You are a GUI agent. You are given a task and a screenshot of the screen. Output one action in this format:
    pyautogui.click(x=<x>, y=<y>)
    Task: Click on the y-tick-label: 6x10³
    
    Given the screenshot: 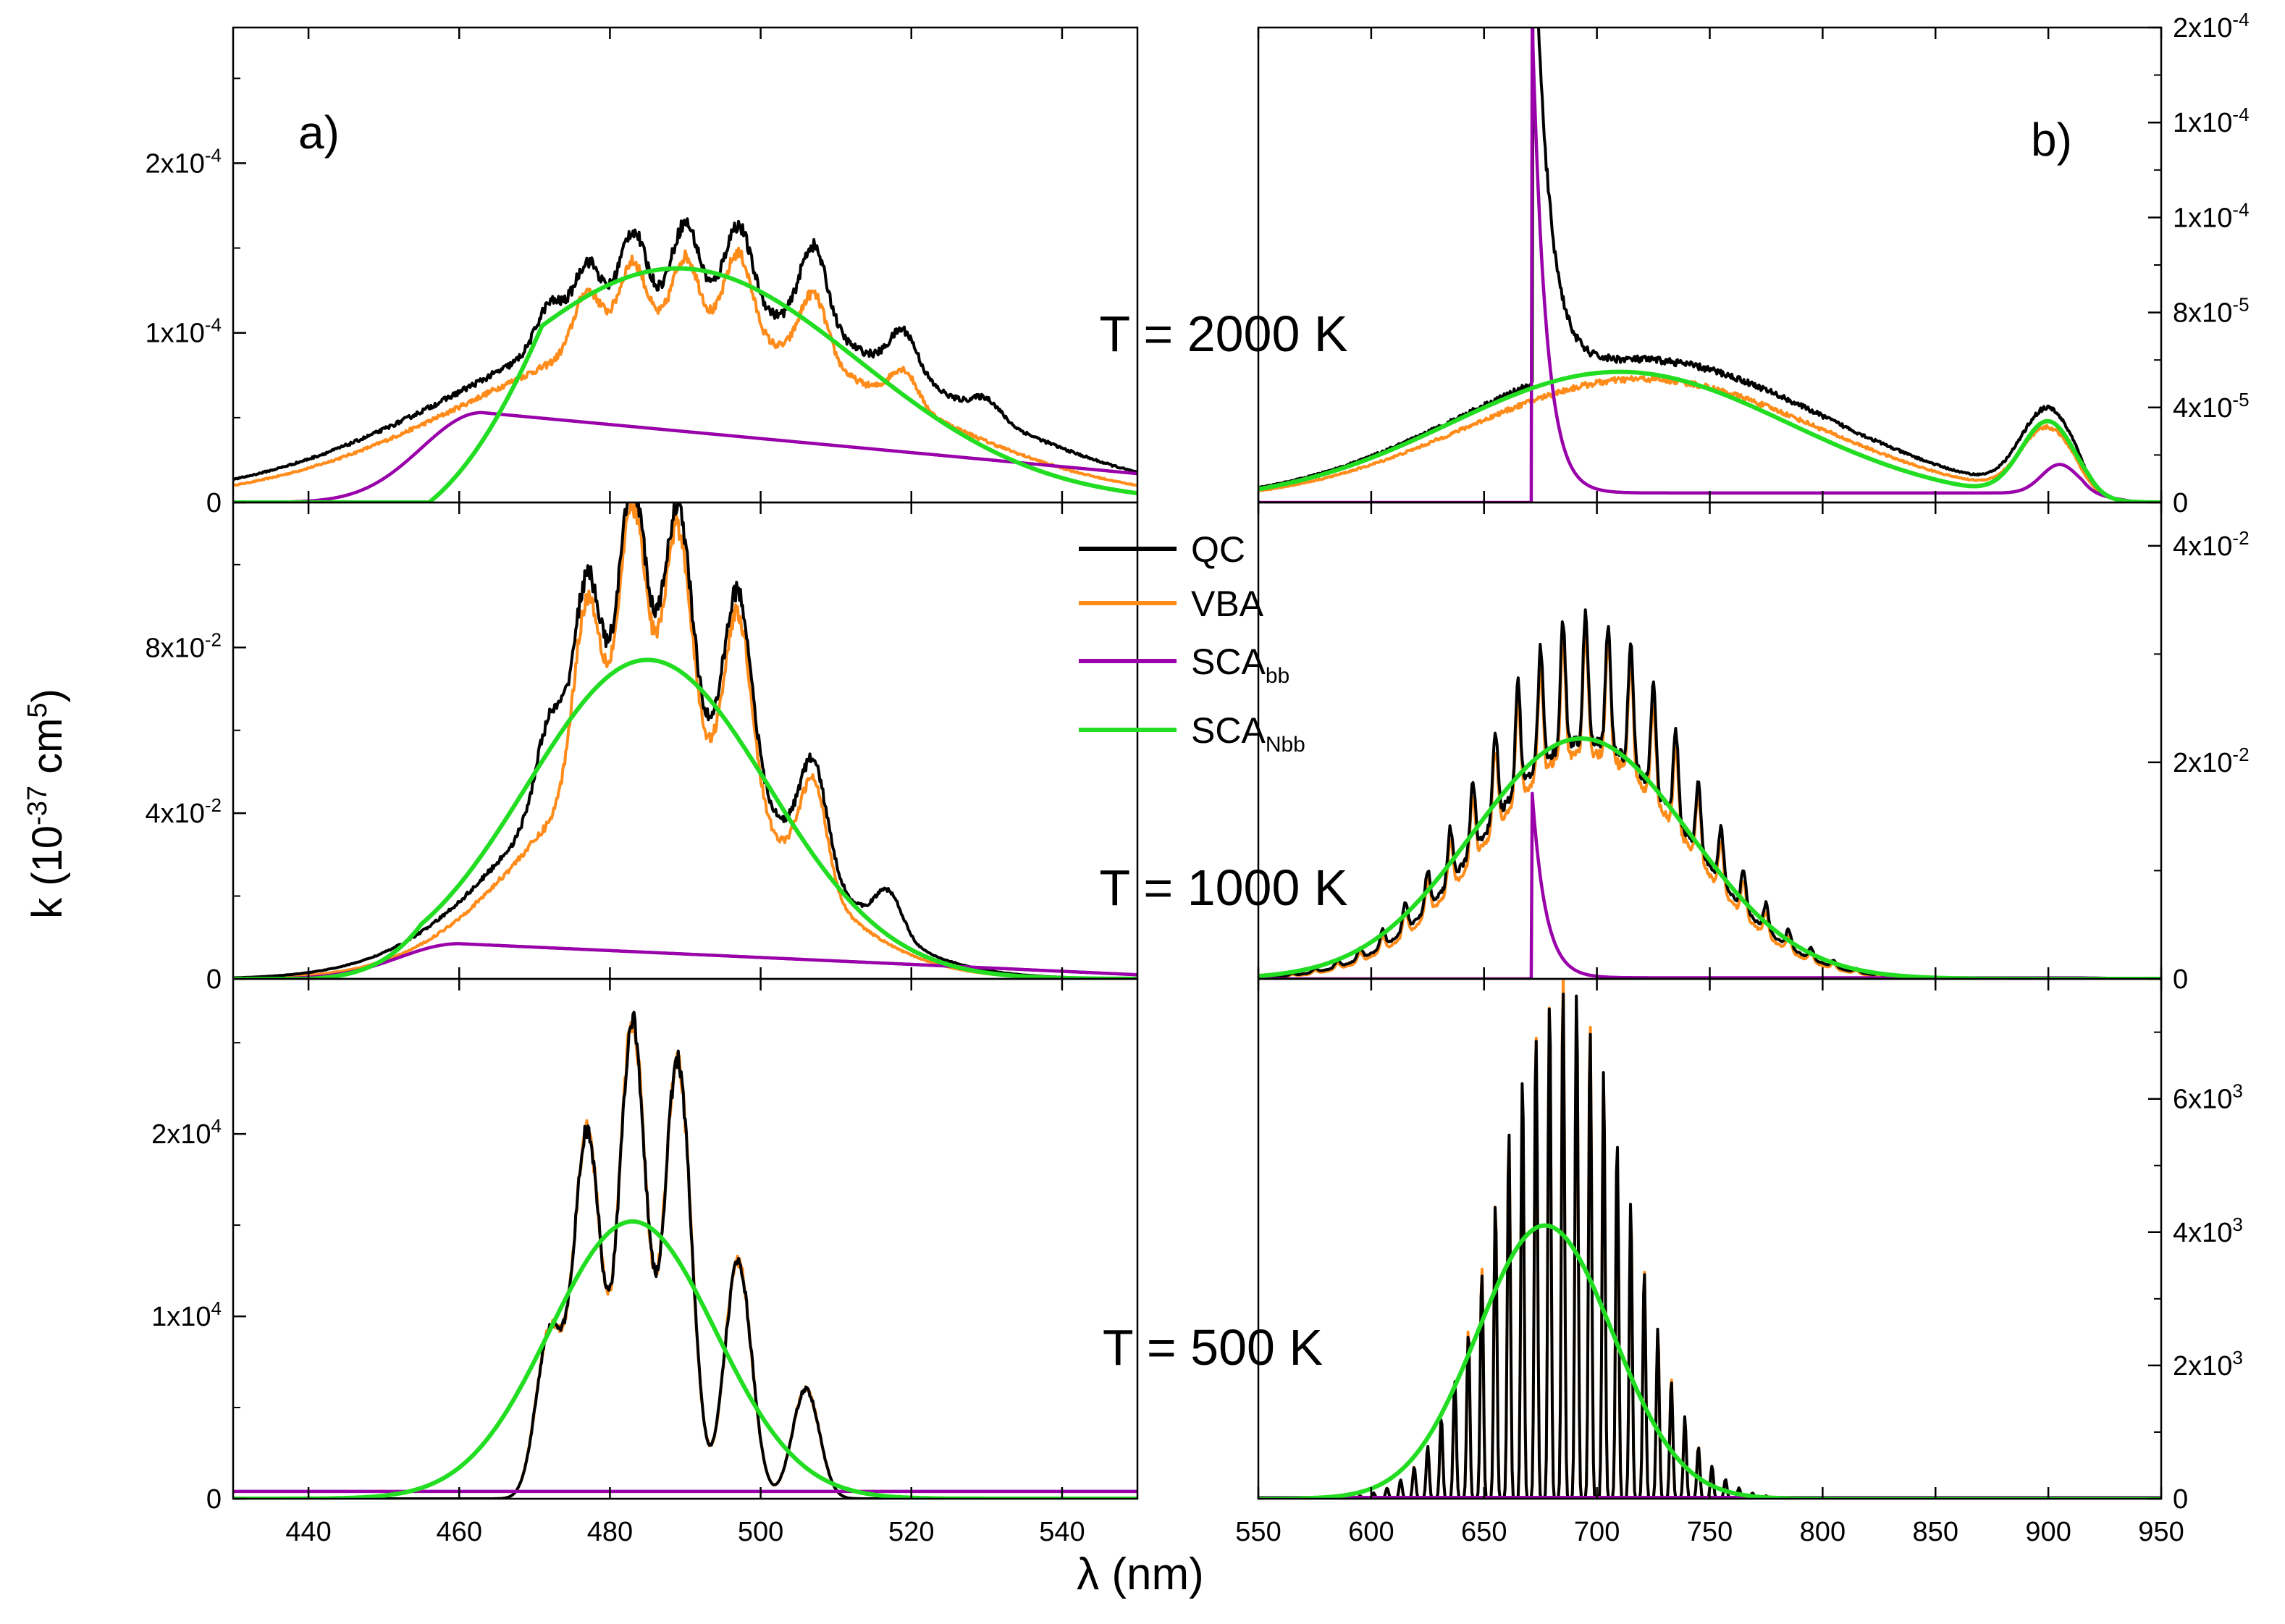 What is the action you would take?
    pyautogui.click(x=2208, y=1097)
    